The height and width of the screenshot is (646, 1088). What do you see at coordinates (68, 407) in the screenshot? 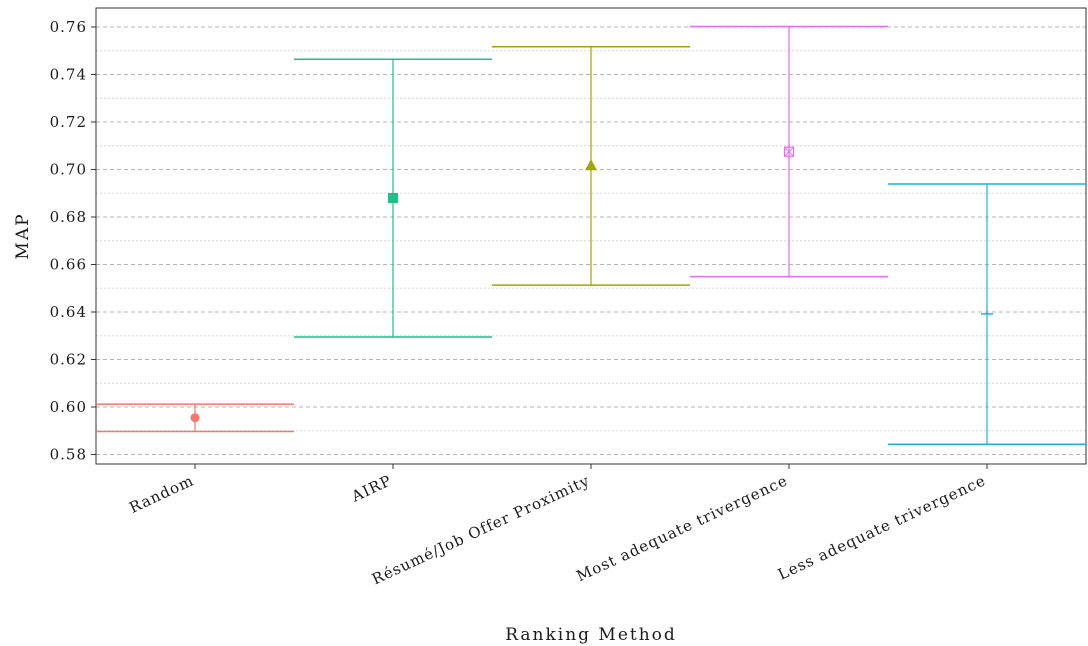
I see `y-tick-label: 0.60` at bounding box center [68, 407].